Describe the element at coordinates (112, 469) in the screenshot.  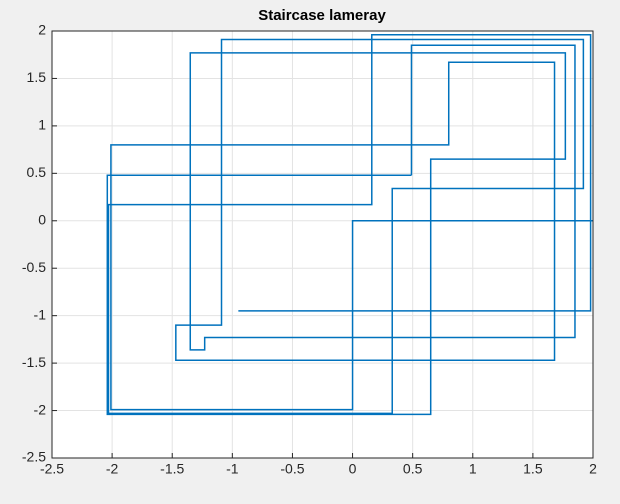
I see `x-tick-label: -2` at that location.